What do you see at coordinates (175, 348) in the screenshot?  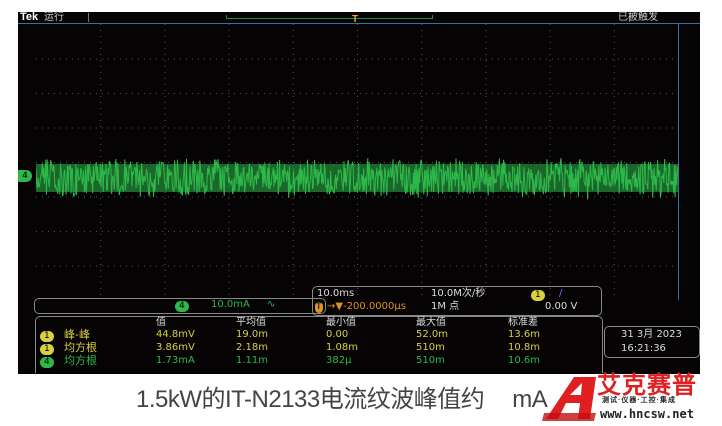 I see `measurement-value: 3.86mV` at bounding box center [175, 348].